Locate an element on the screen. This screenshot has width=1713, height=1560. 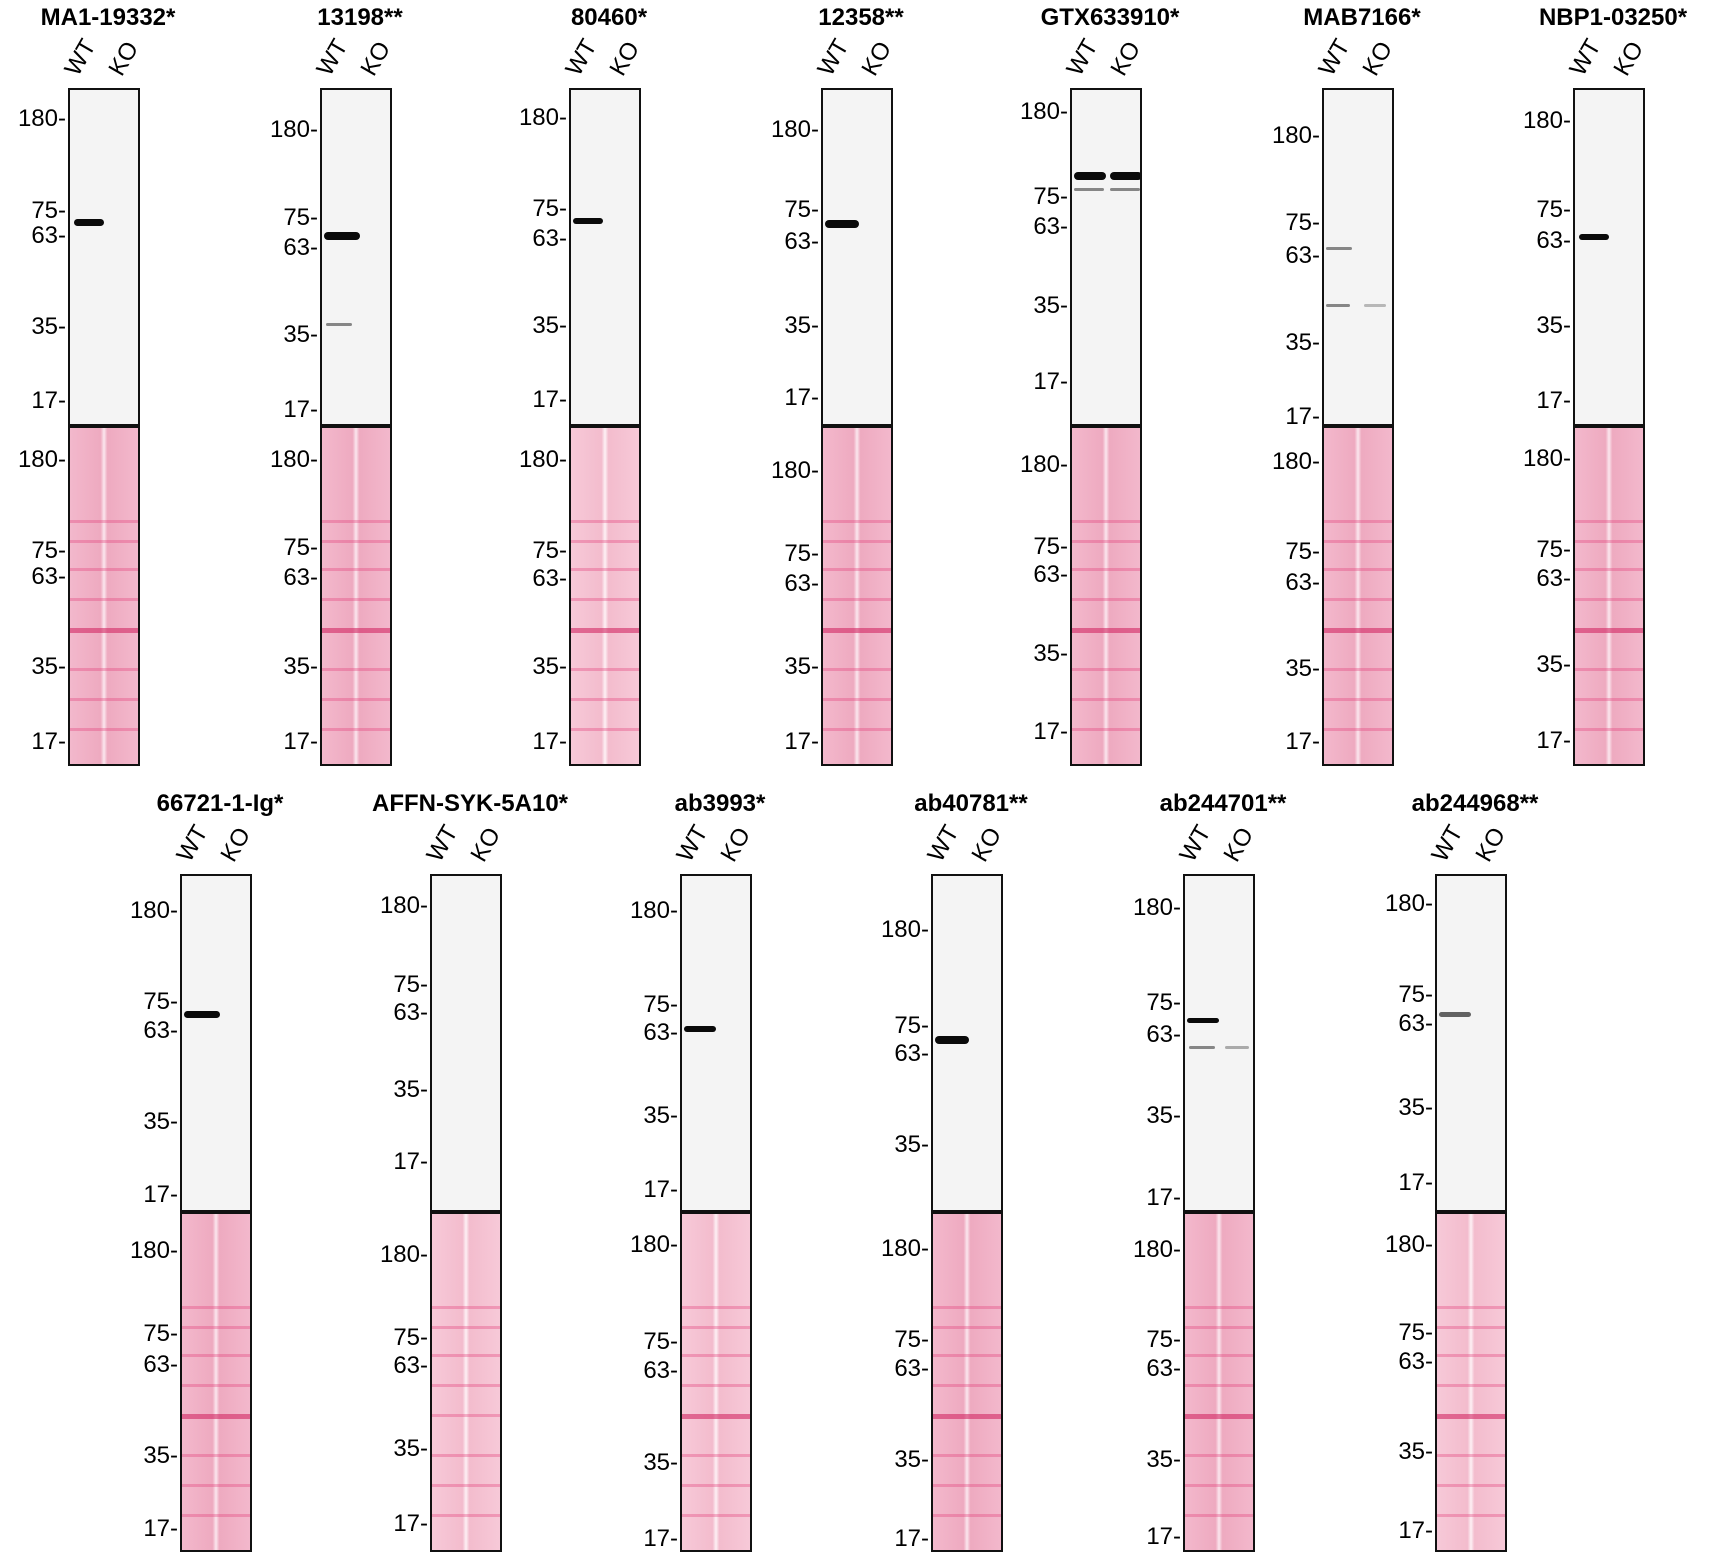
antibody-title: 13198** is located at coordinates (360, 17).